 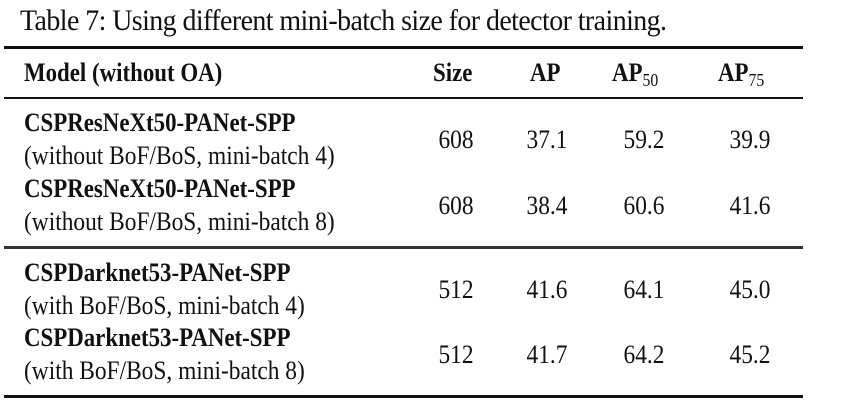 What do you see at coordinates (547, 354) in the screenshot?
I see `cell-ap: 41.7` at bounding box center [547, 354].